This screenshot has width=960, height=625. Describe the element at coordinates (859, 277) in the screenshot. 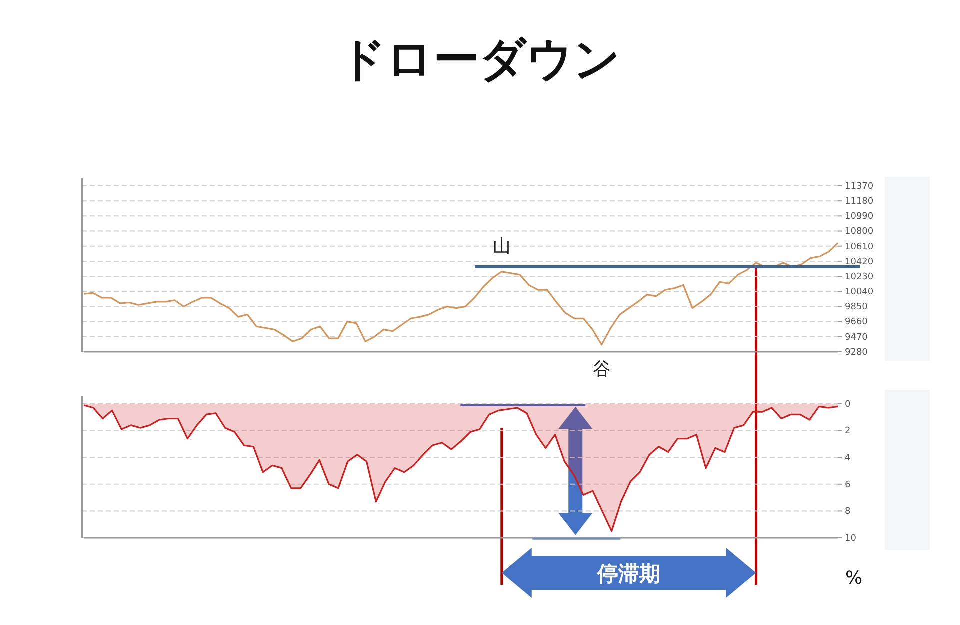

I see `y-tick-label: 10230` at that location.